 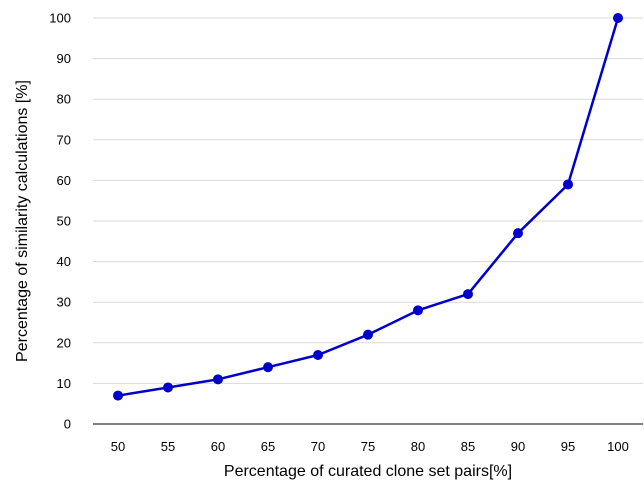 What do you see at coordinates (64, 342) in the screenshot?
I see `y-tick-label: 20` at bounding box center [64, 342].